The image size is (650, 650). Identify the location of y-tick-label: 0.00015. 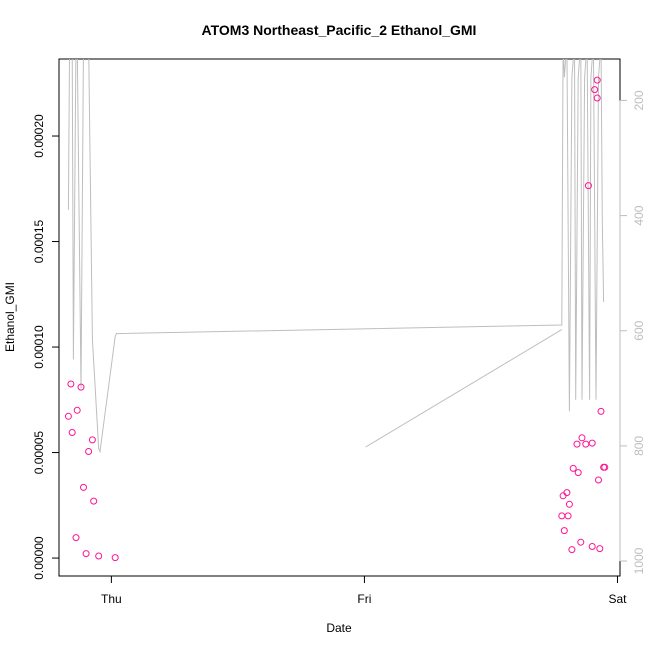
(39, 241).